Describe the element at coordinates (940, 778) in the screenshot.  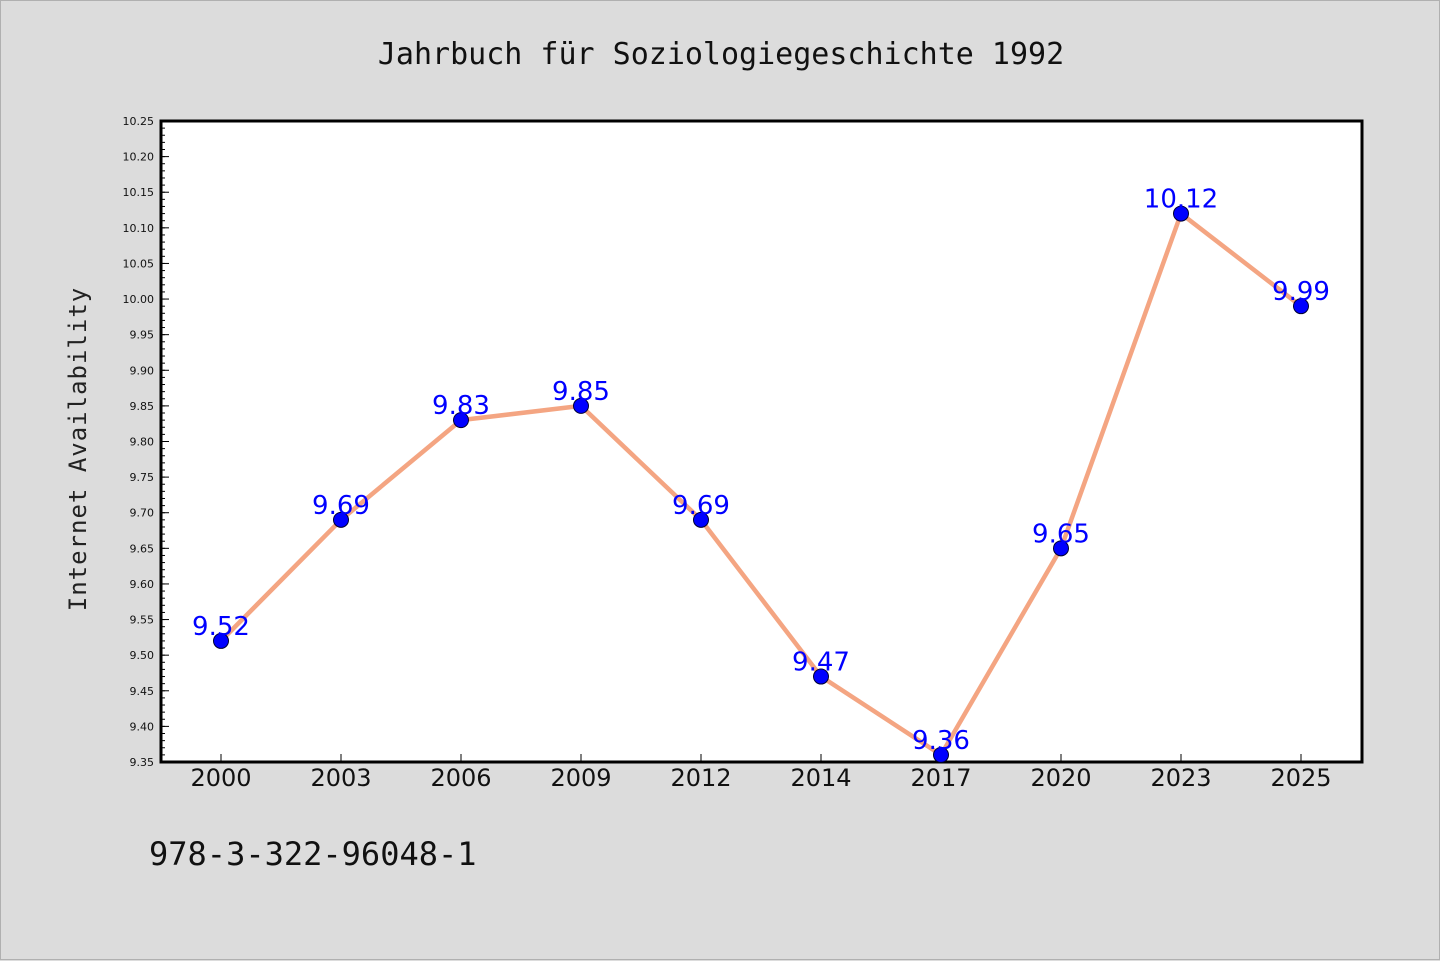
I see `x-tick-label: 2017` at that location.